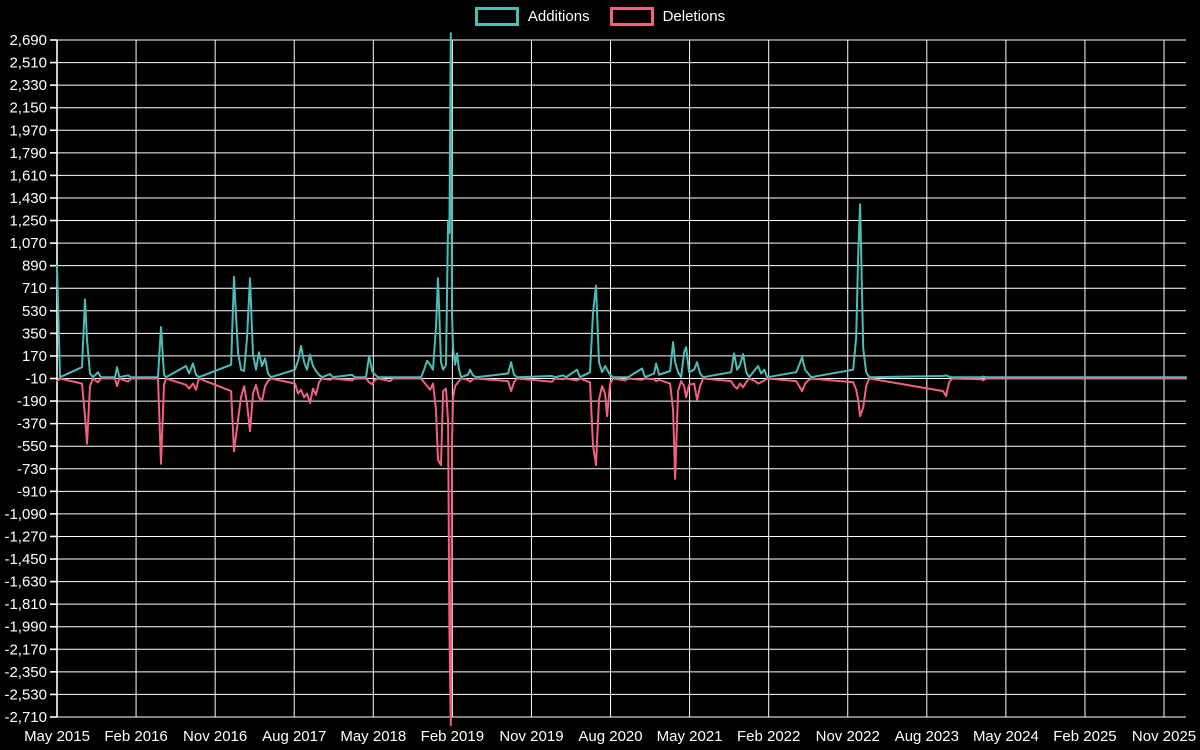  What do you see at coordinates (28, 221) in the screenshot?
I see `y-axis-tick-label: 1,250` at bounding box center [28, 221].